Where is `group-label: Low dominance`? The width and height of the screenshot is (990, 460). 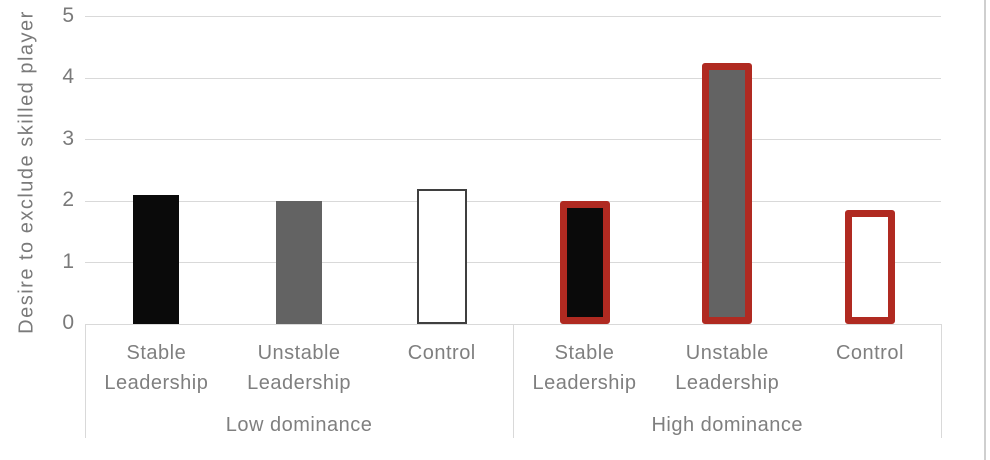
group-label: Low dominance is located at coordinates (299, 425).